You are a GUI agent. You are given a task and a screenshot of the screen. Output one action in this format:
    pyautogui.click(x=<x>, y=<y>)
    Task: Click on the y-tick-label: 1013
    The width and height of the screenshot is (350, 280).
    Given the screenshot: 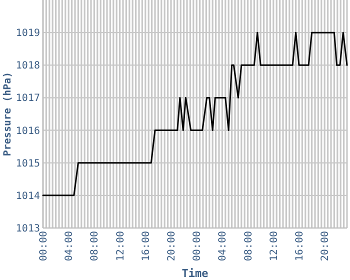 What is the action you would take?
    pyautogui.click(x=28, y=229)
    